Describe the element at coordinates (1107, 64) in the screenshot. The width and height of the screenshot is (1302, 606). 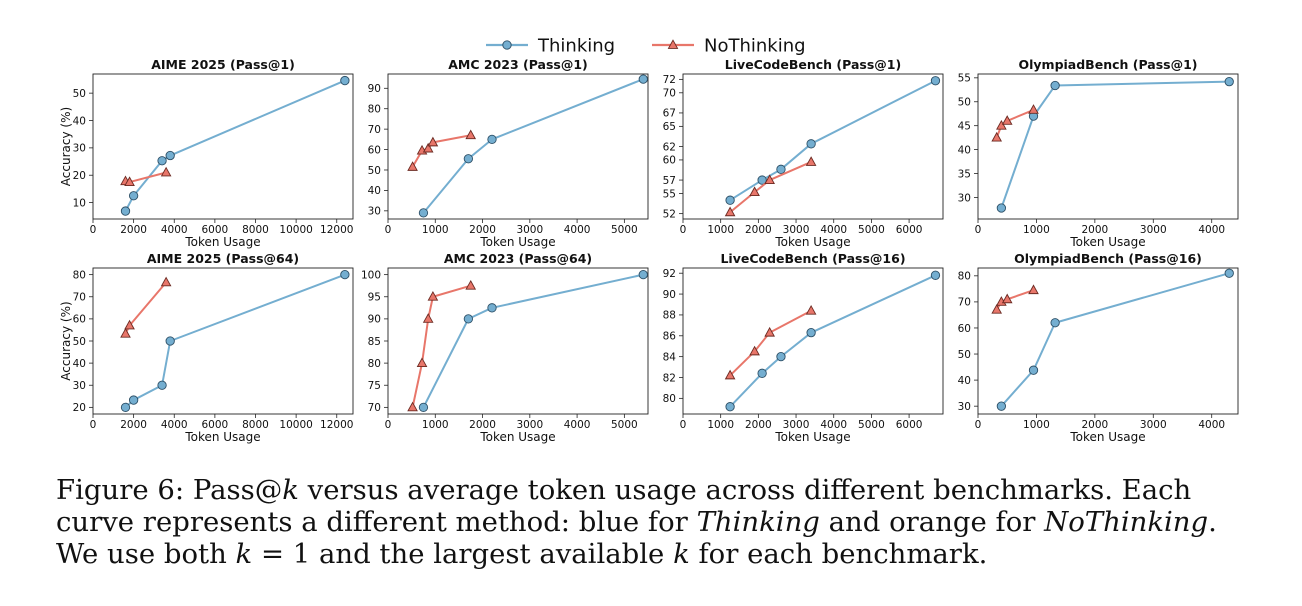
I see `panel-title: OlympiadBench (Pass@1)` at that location.